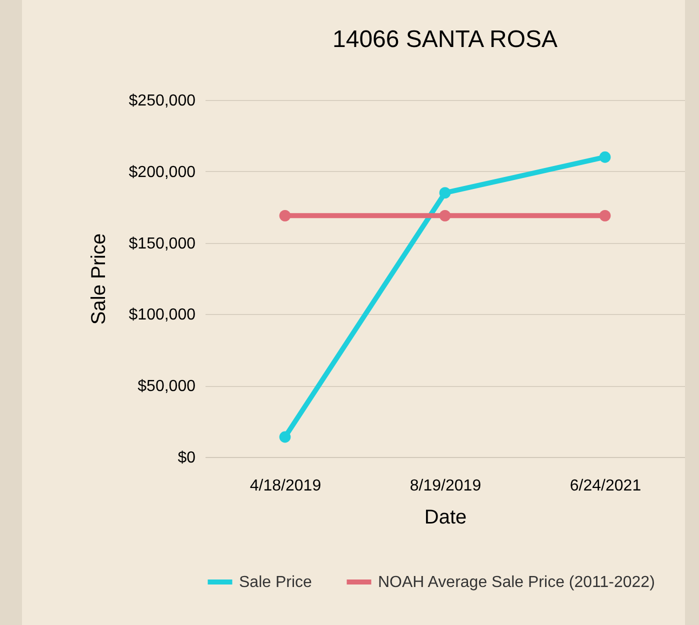 The height and width of the screenshot is (625, 699). Describe the element at coordinates (162, 315) in the screenshot. I see `y-tick-label: $100,000` at that location.